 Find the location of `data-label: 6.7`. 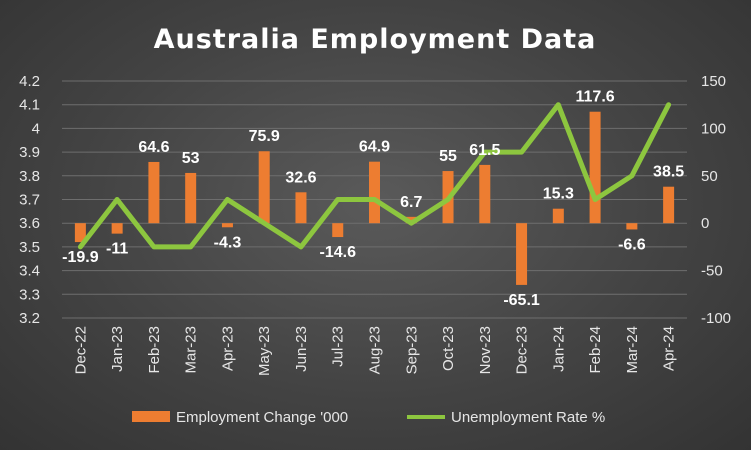

data-label: 6.7 is located at coordinates (411, 202).